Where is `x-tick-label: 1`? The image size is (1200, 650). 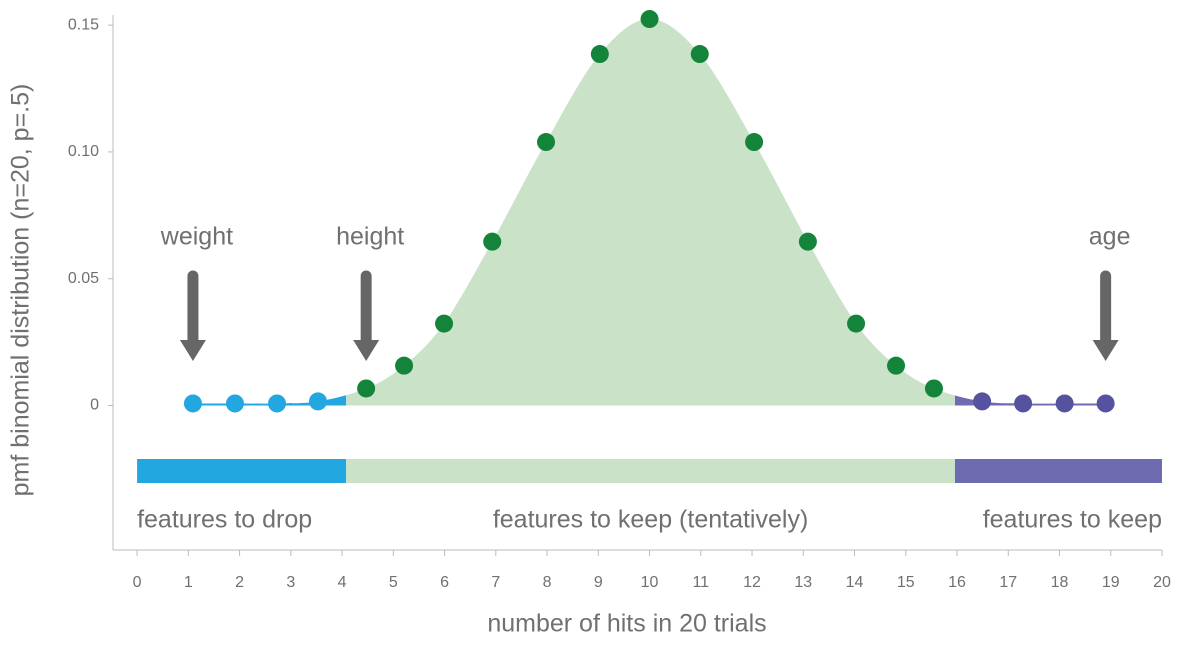 x-tick-label: 1 is located at coordinates (188, 582).